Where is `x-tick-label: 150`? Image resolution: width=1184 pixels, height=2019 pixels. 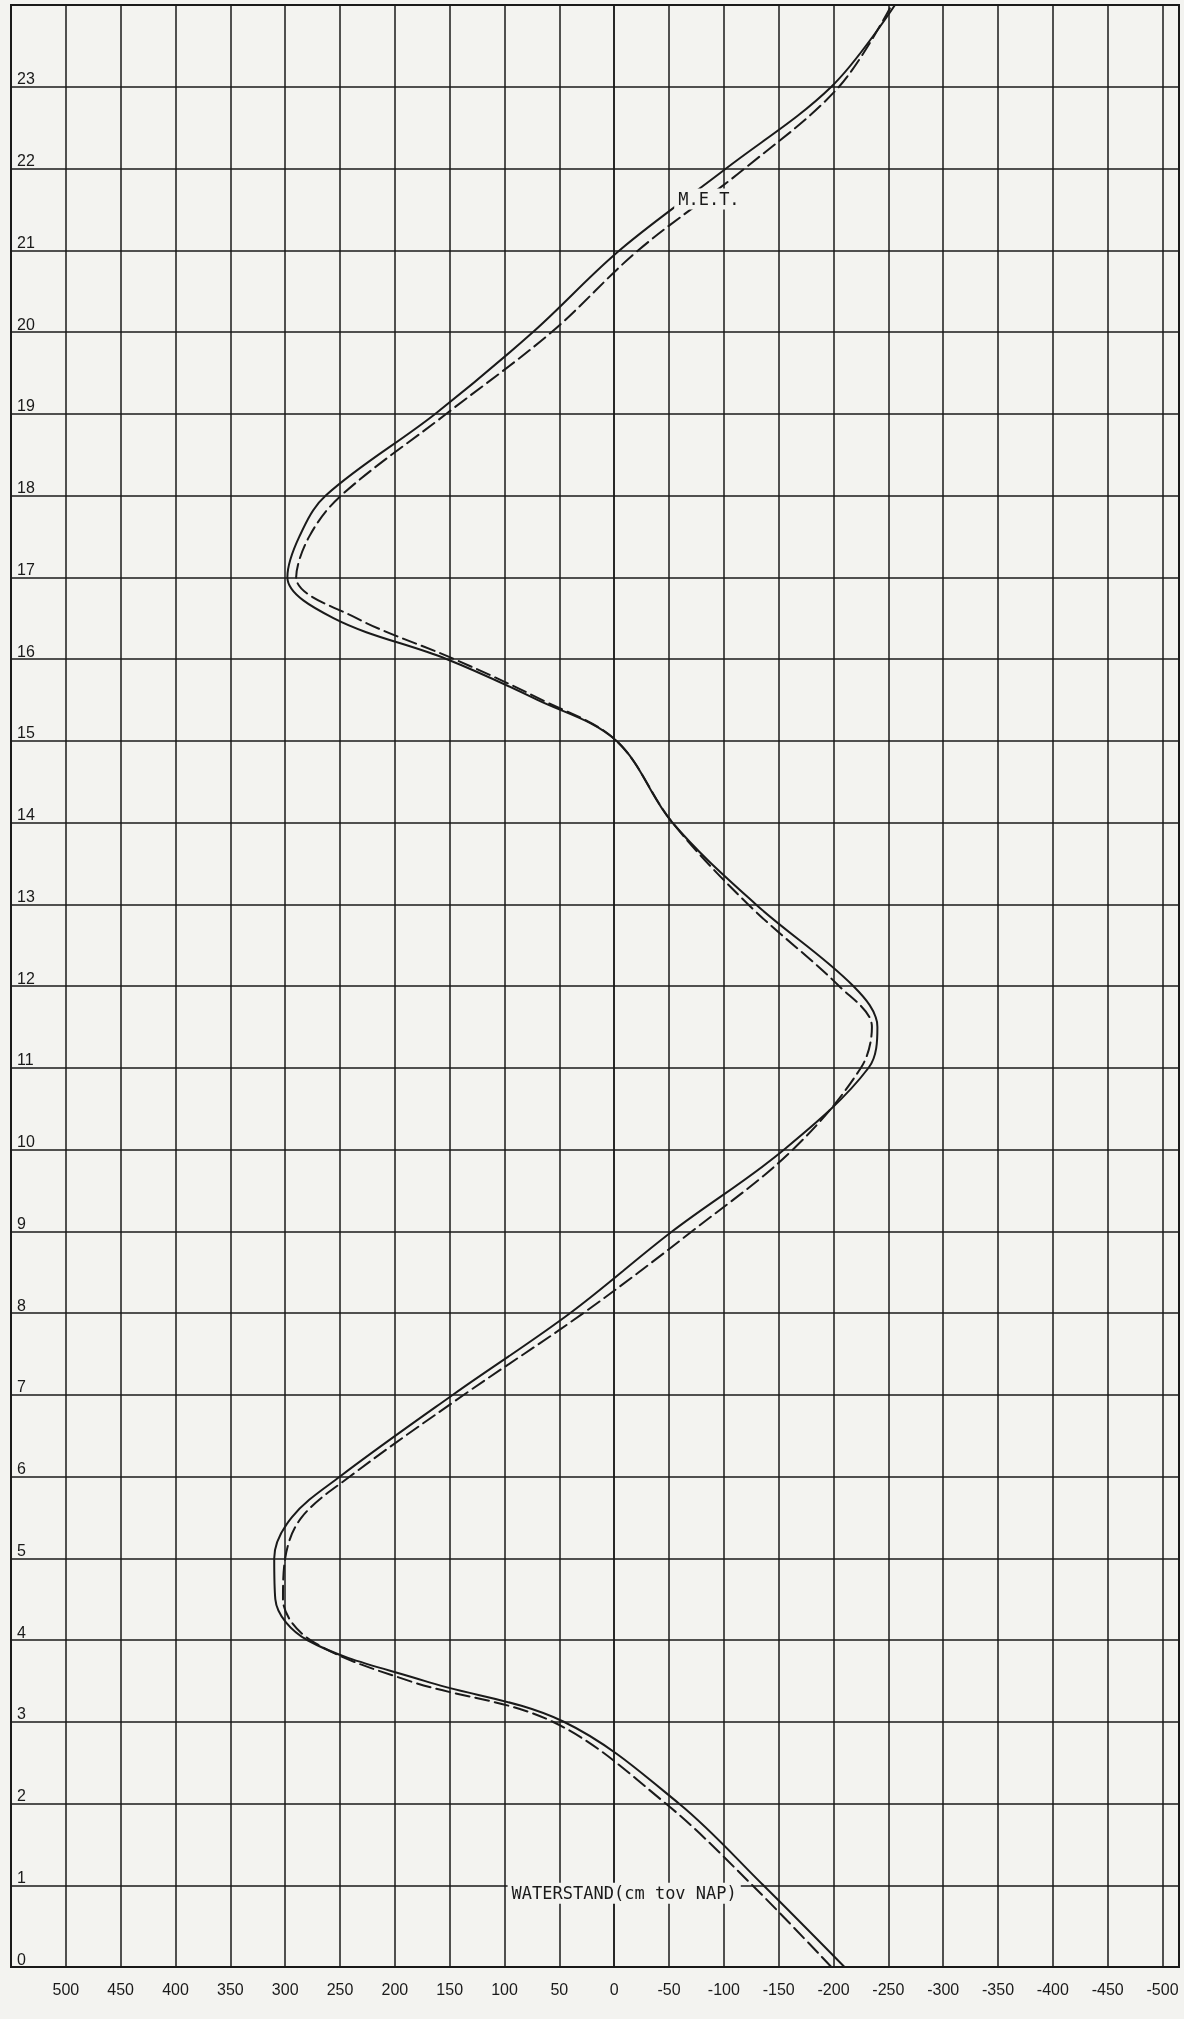
x-tick-label: 150 is located at coordinates (450, 1989).